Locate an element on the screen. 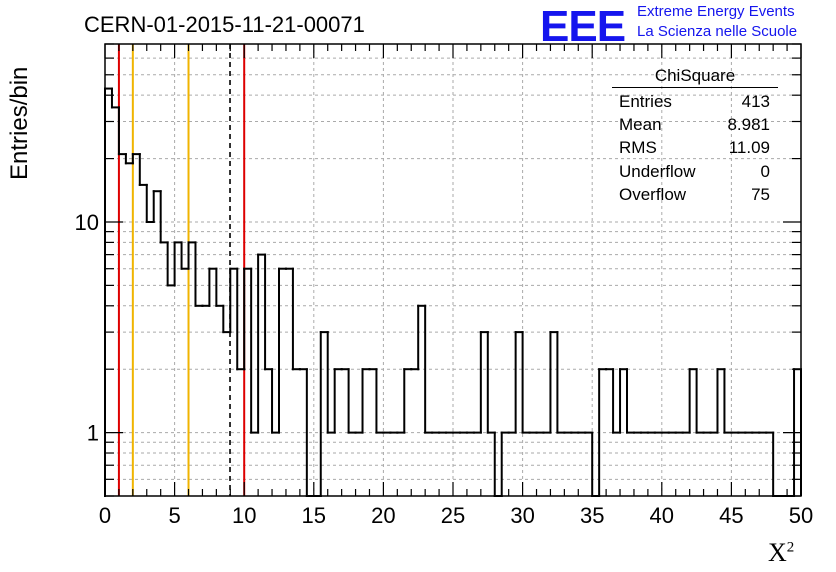 This screenshot has width=836, height=572. x-tick-label: 25 is located at coordinates (453, 515).